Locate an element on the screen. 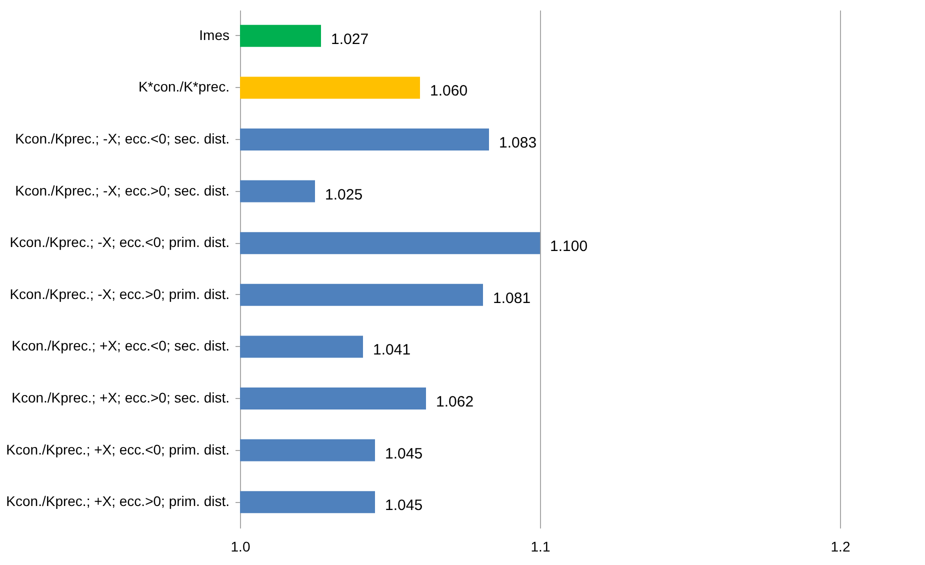 Image resolution: width=925 pixels, height=565 pixels. y-tick-label: Kcon./Kprec.; -X; ecc.>0; prim. dist. is located at coordinates (120, 294).